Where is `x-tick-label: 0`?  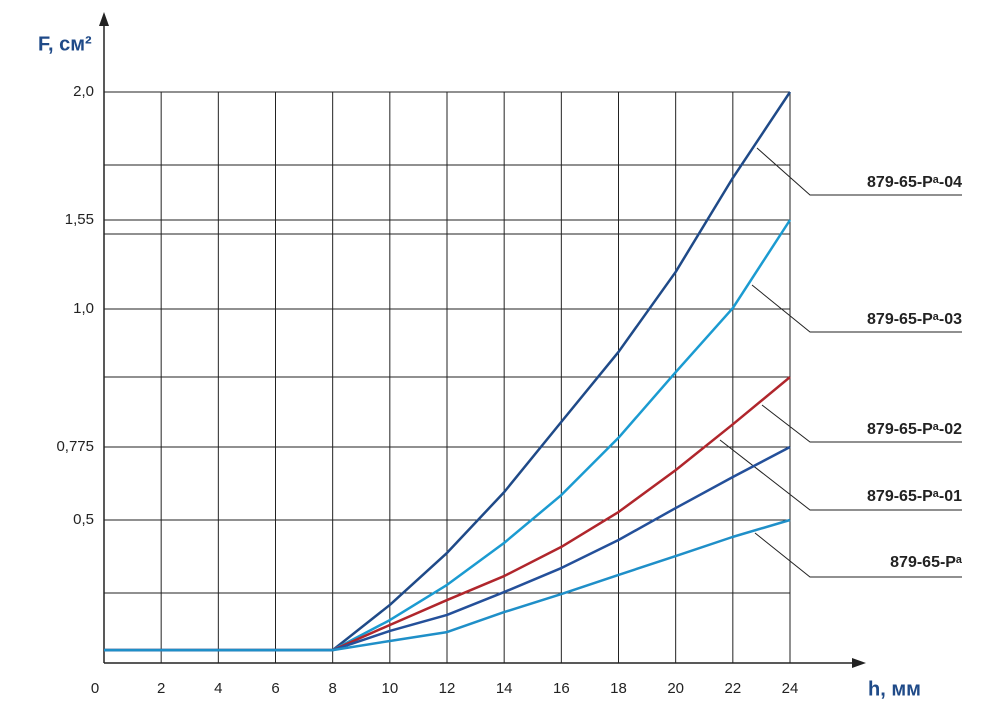
x-tick-label: 0 is located at coordinates (95, 688).